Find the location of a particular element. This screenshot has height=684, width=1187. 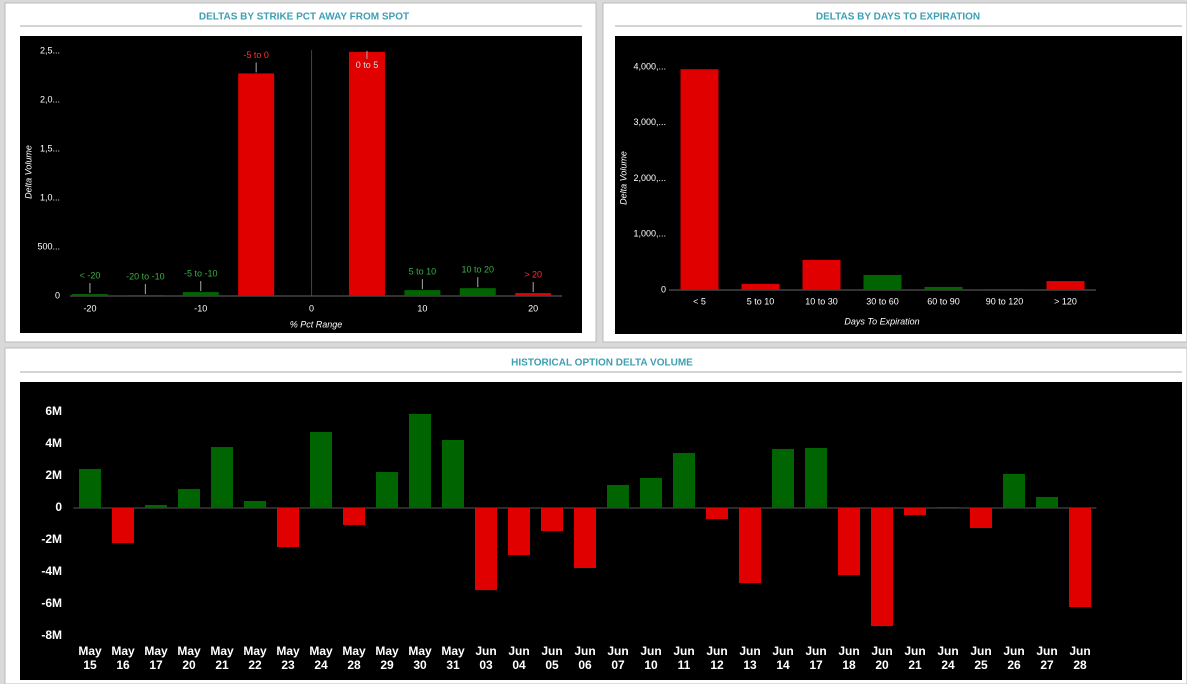

x-tick-label: May 30 is located at coordinates (420, 658).